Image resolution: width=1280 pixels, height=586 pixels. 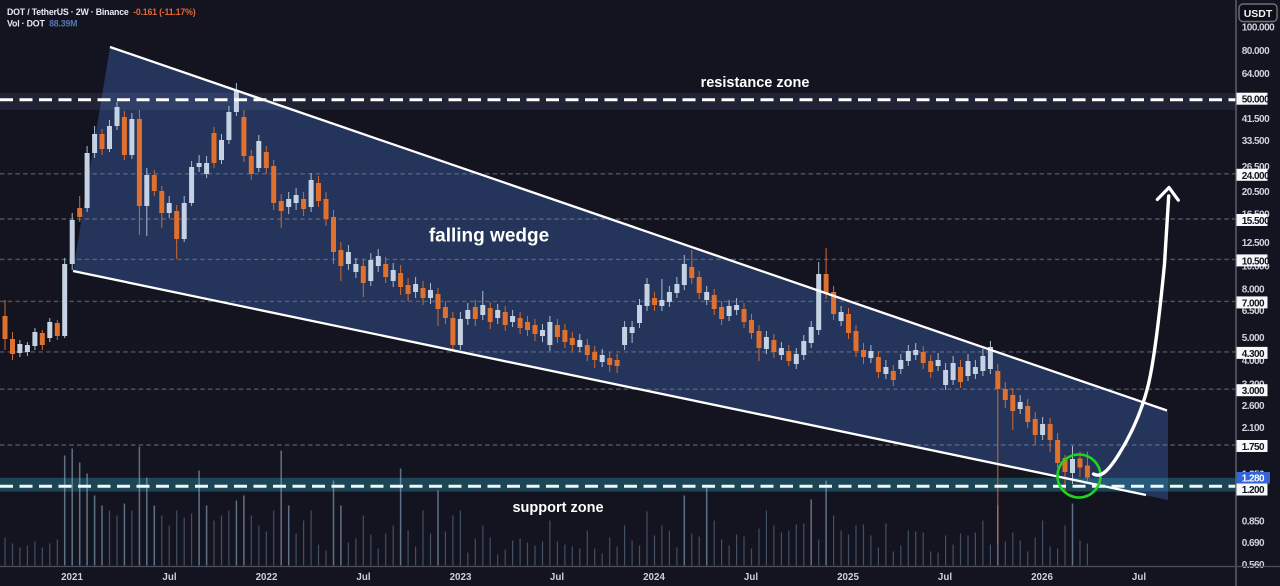 What do you see at coordinates (848, 577) in the screenshot?
I see `svg-text: 2025` at bounding box center [848, 577].